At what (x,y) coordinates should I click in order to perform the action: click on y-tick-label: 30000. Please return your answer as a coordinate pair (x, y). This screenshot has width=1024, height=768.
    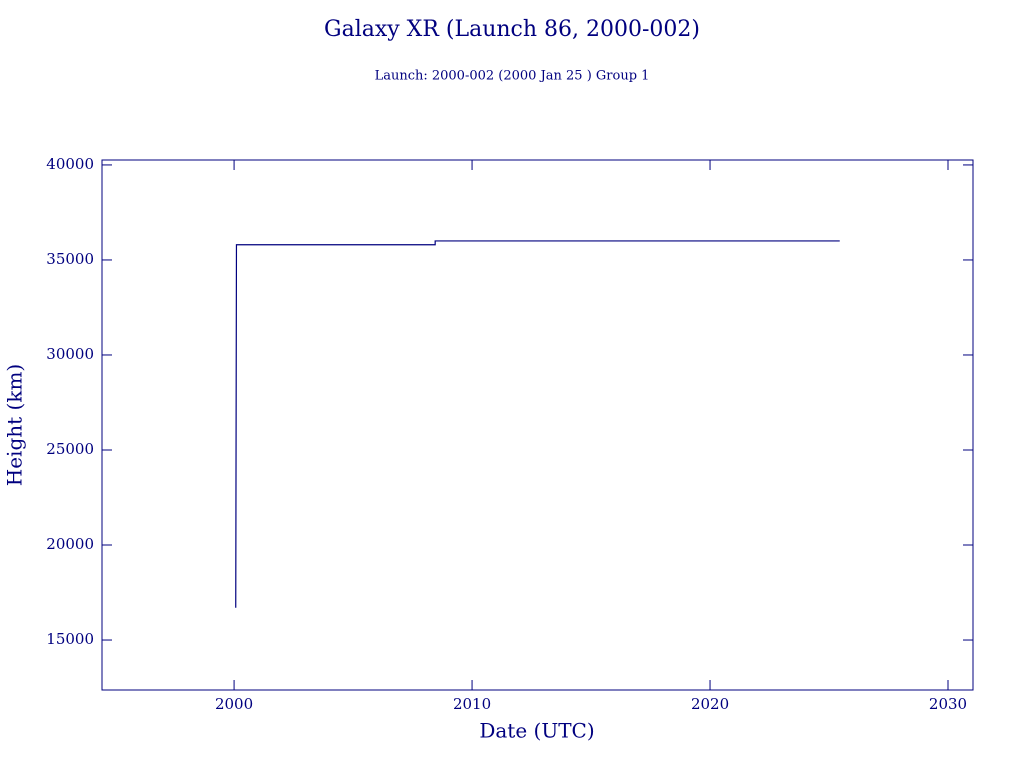
    Looking at the image, I should click on (70, 354).